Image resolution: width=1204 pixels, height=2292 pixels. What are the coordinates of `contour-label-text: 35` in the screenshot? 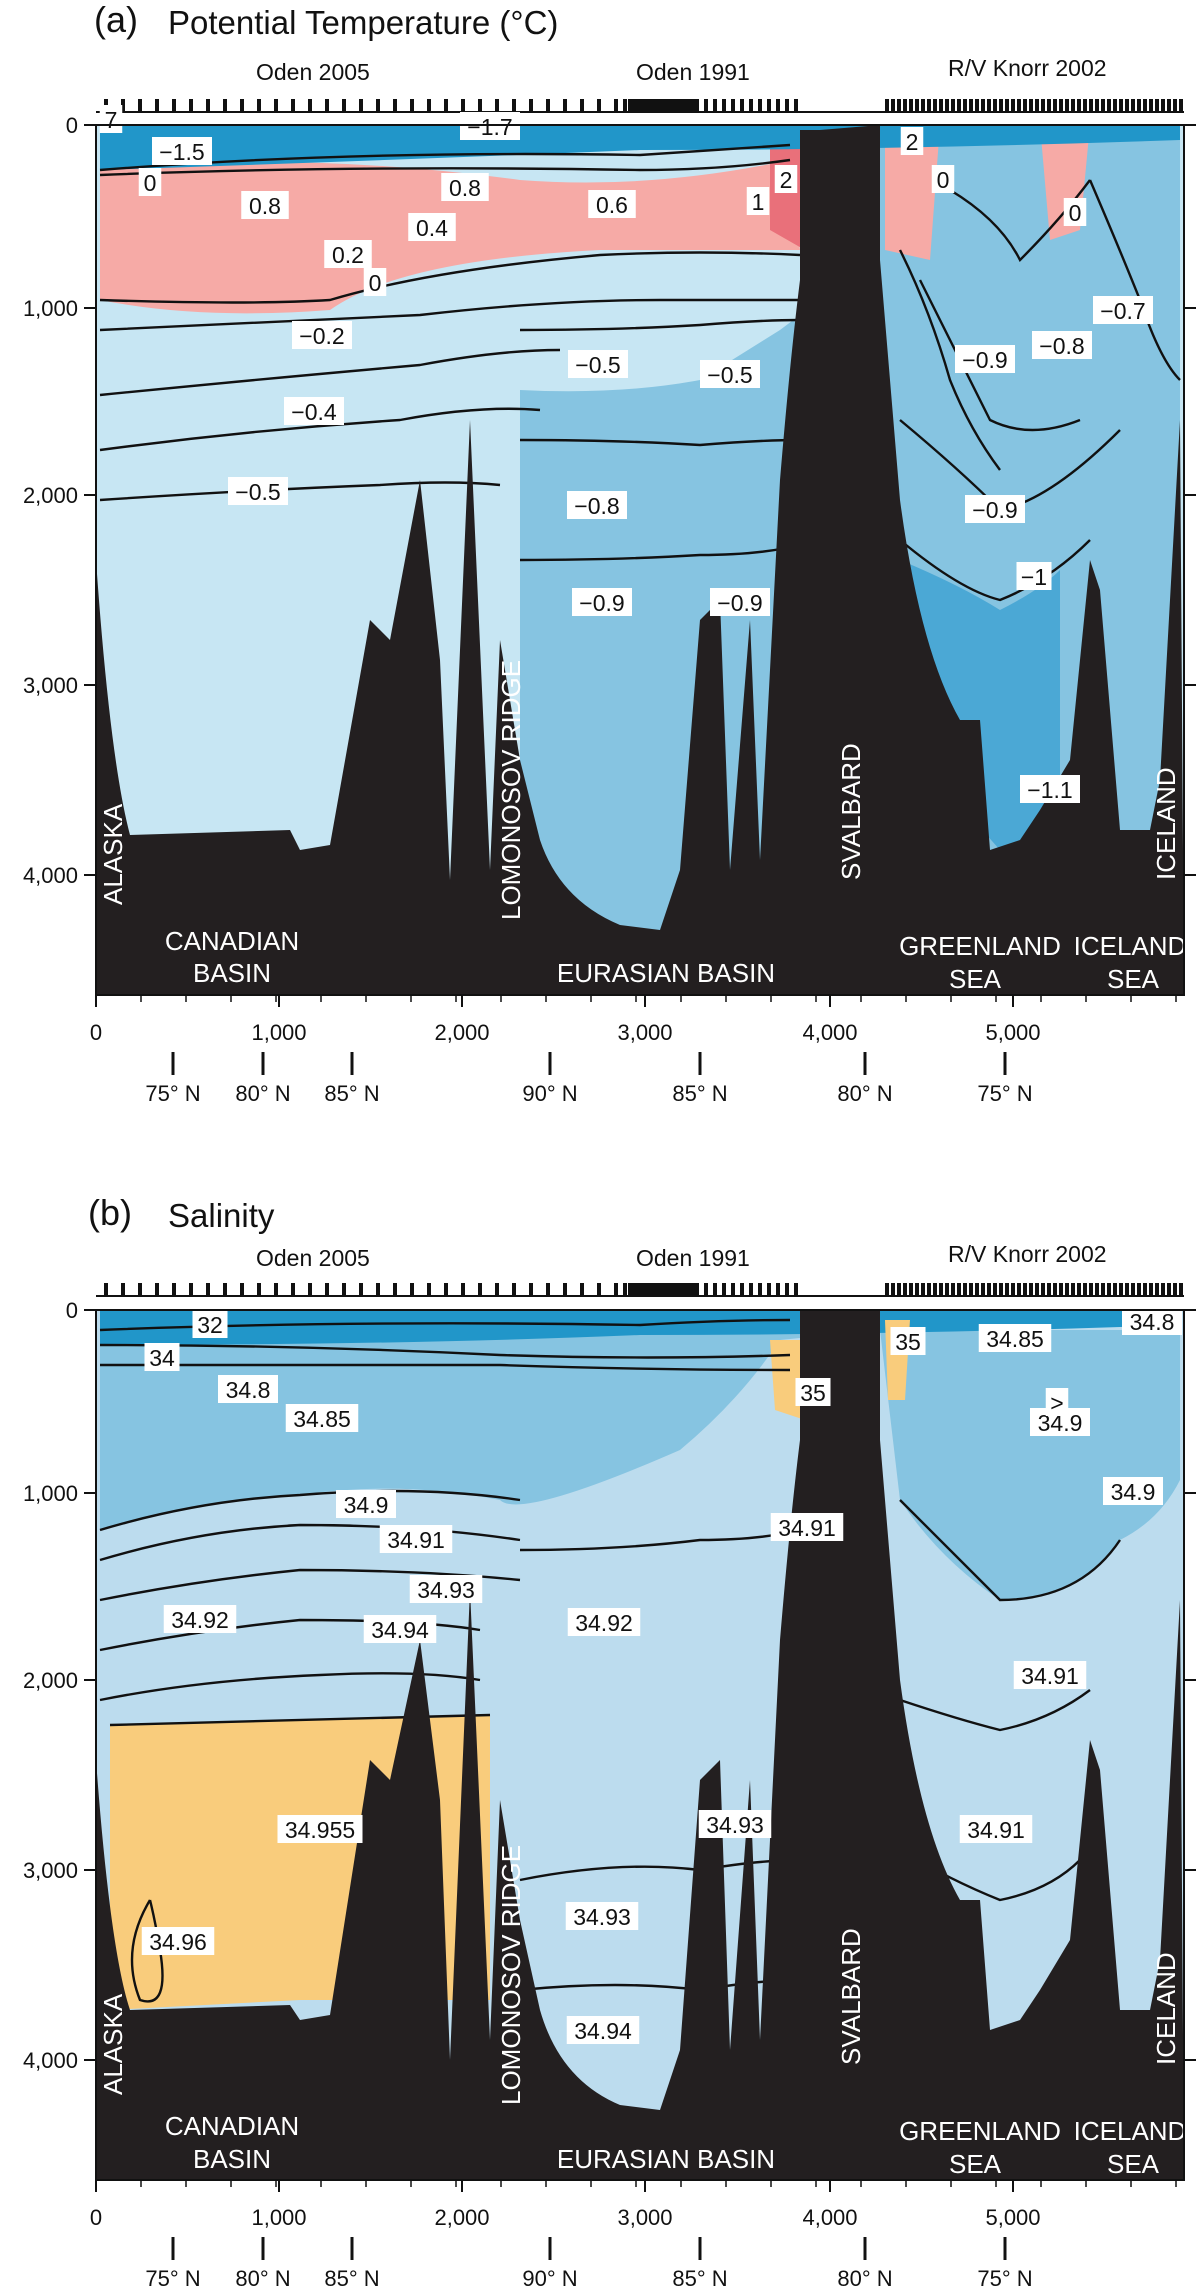 It's located at (813, 1393).